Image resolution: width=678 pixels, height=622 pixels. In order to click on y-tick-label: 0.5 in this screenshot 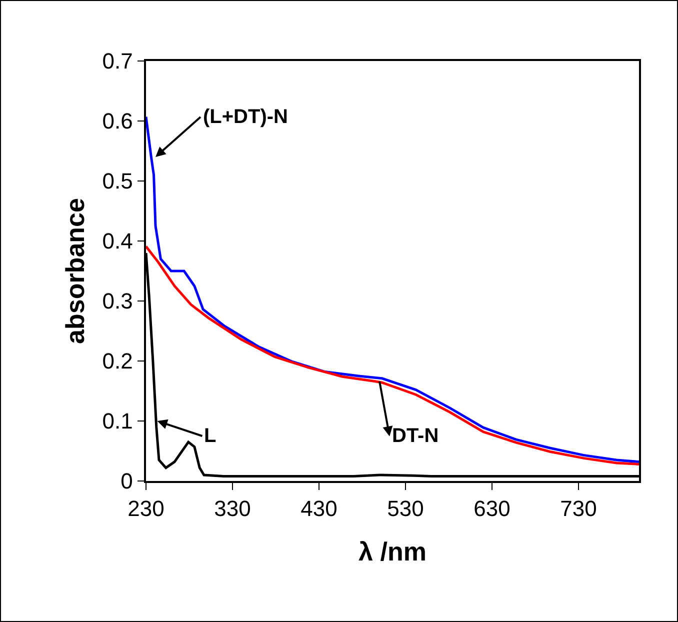, I will do `click(117, 181)`.